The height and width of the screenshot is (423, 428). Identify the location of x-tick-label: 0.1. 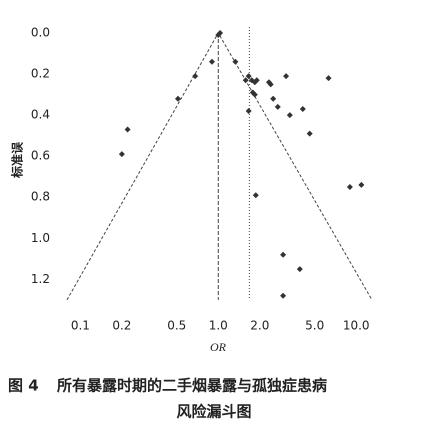
(80, 326).